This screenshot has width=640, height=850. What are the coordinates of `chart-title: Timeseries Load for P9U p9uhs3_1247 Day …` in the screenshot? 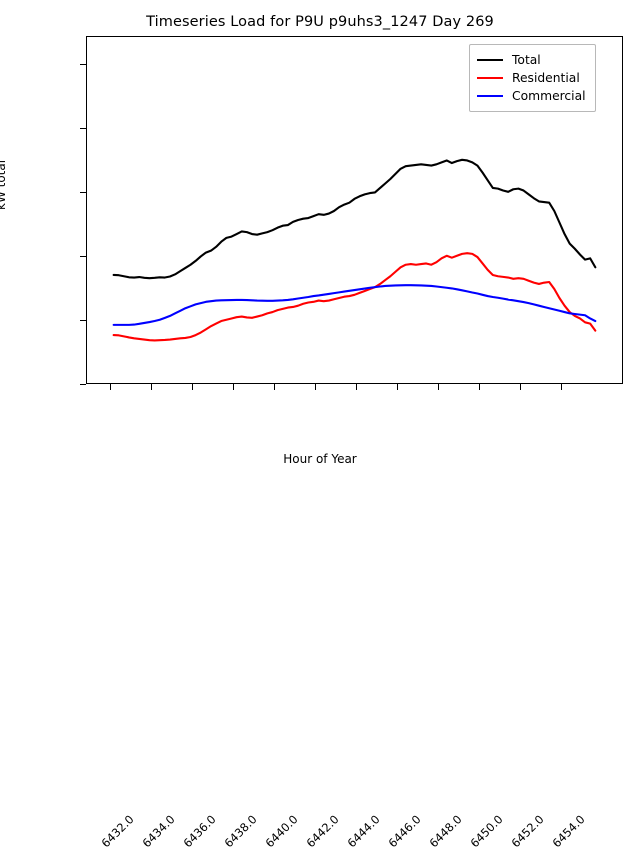 It's located at (320, 22).